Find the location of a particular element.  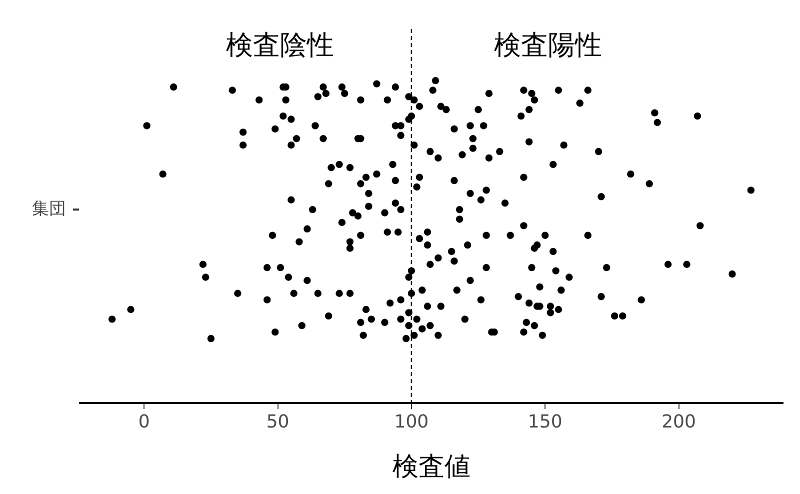

x-tick-label: 50 is located at coordinates (278, 421).